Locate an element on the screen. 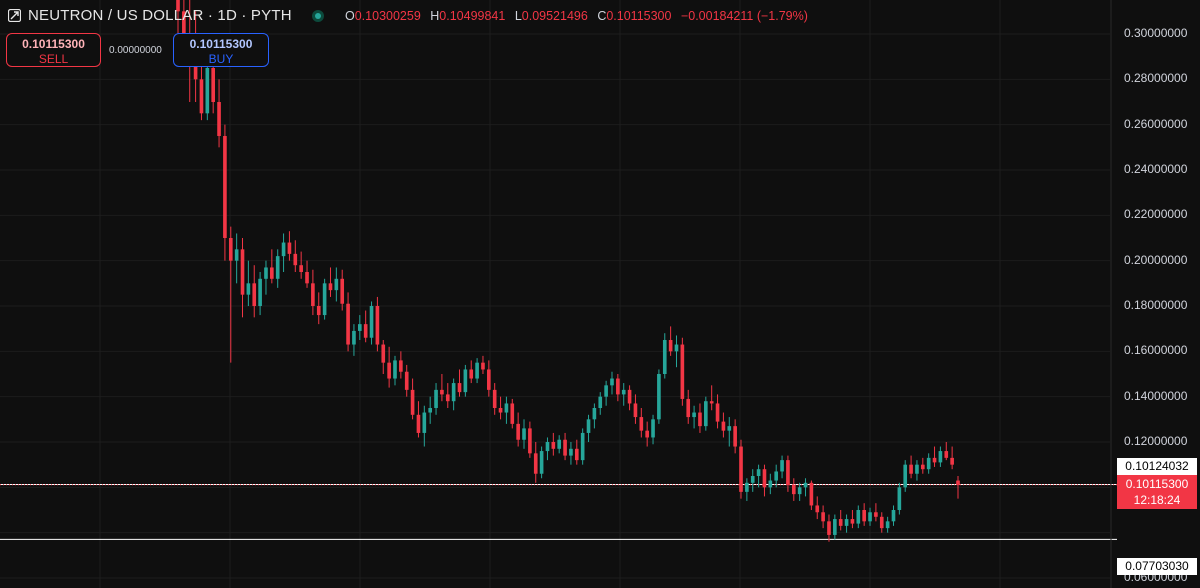  price-axis-label: 0.24000000 is located at coordinates (1156, 169).